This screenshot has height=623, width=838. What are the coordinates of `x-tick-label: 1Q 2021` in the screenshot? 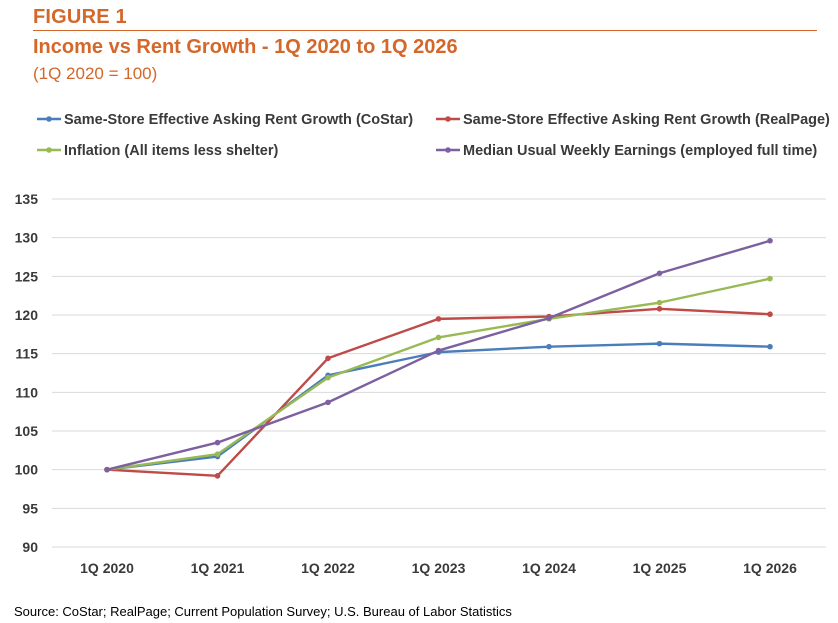 It's located at (218, 568).